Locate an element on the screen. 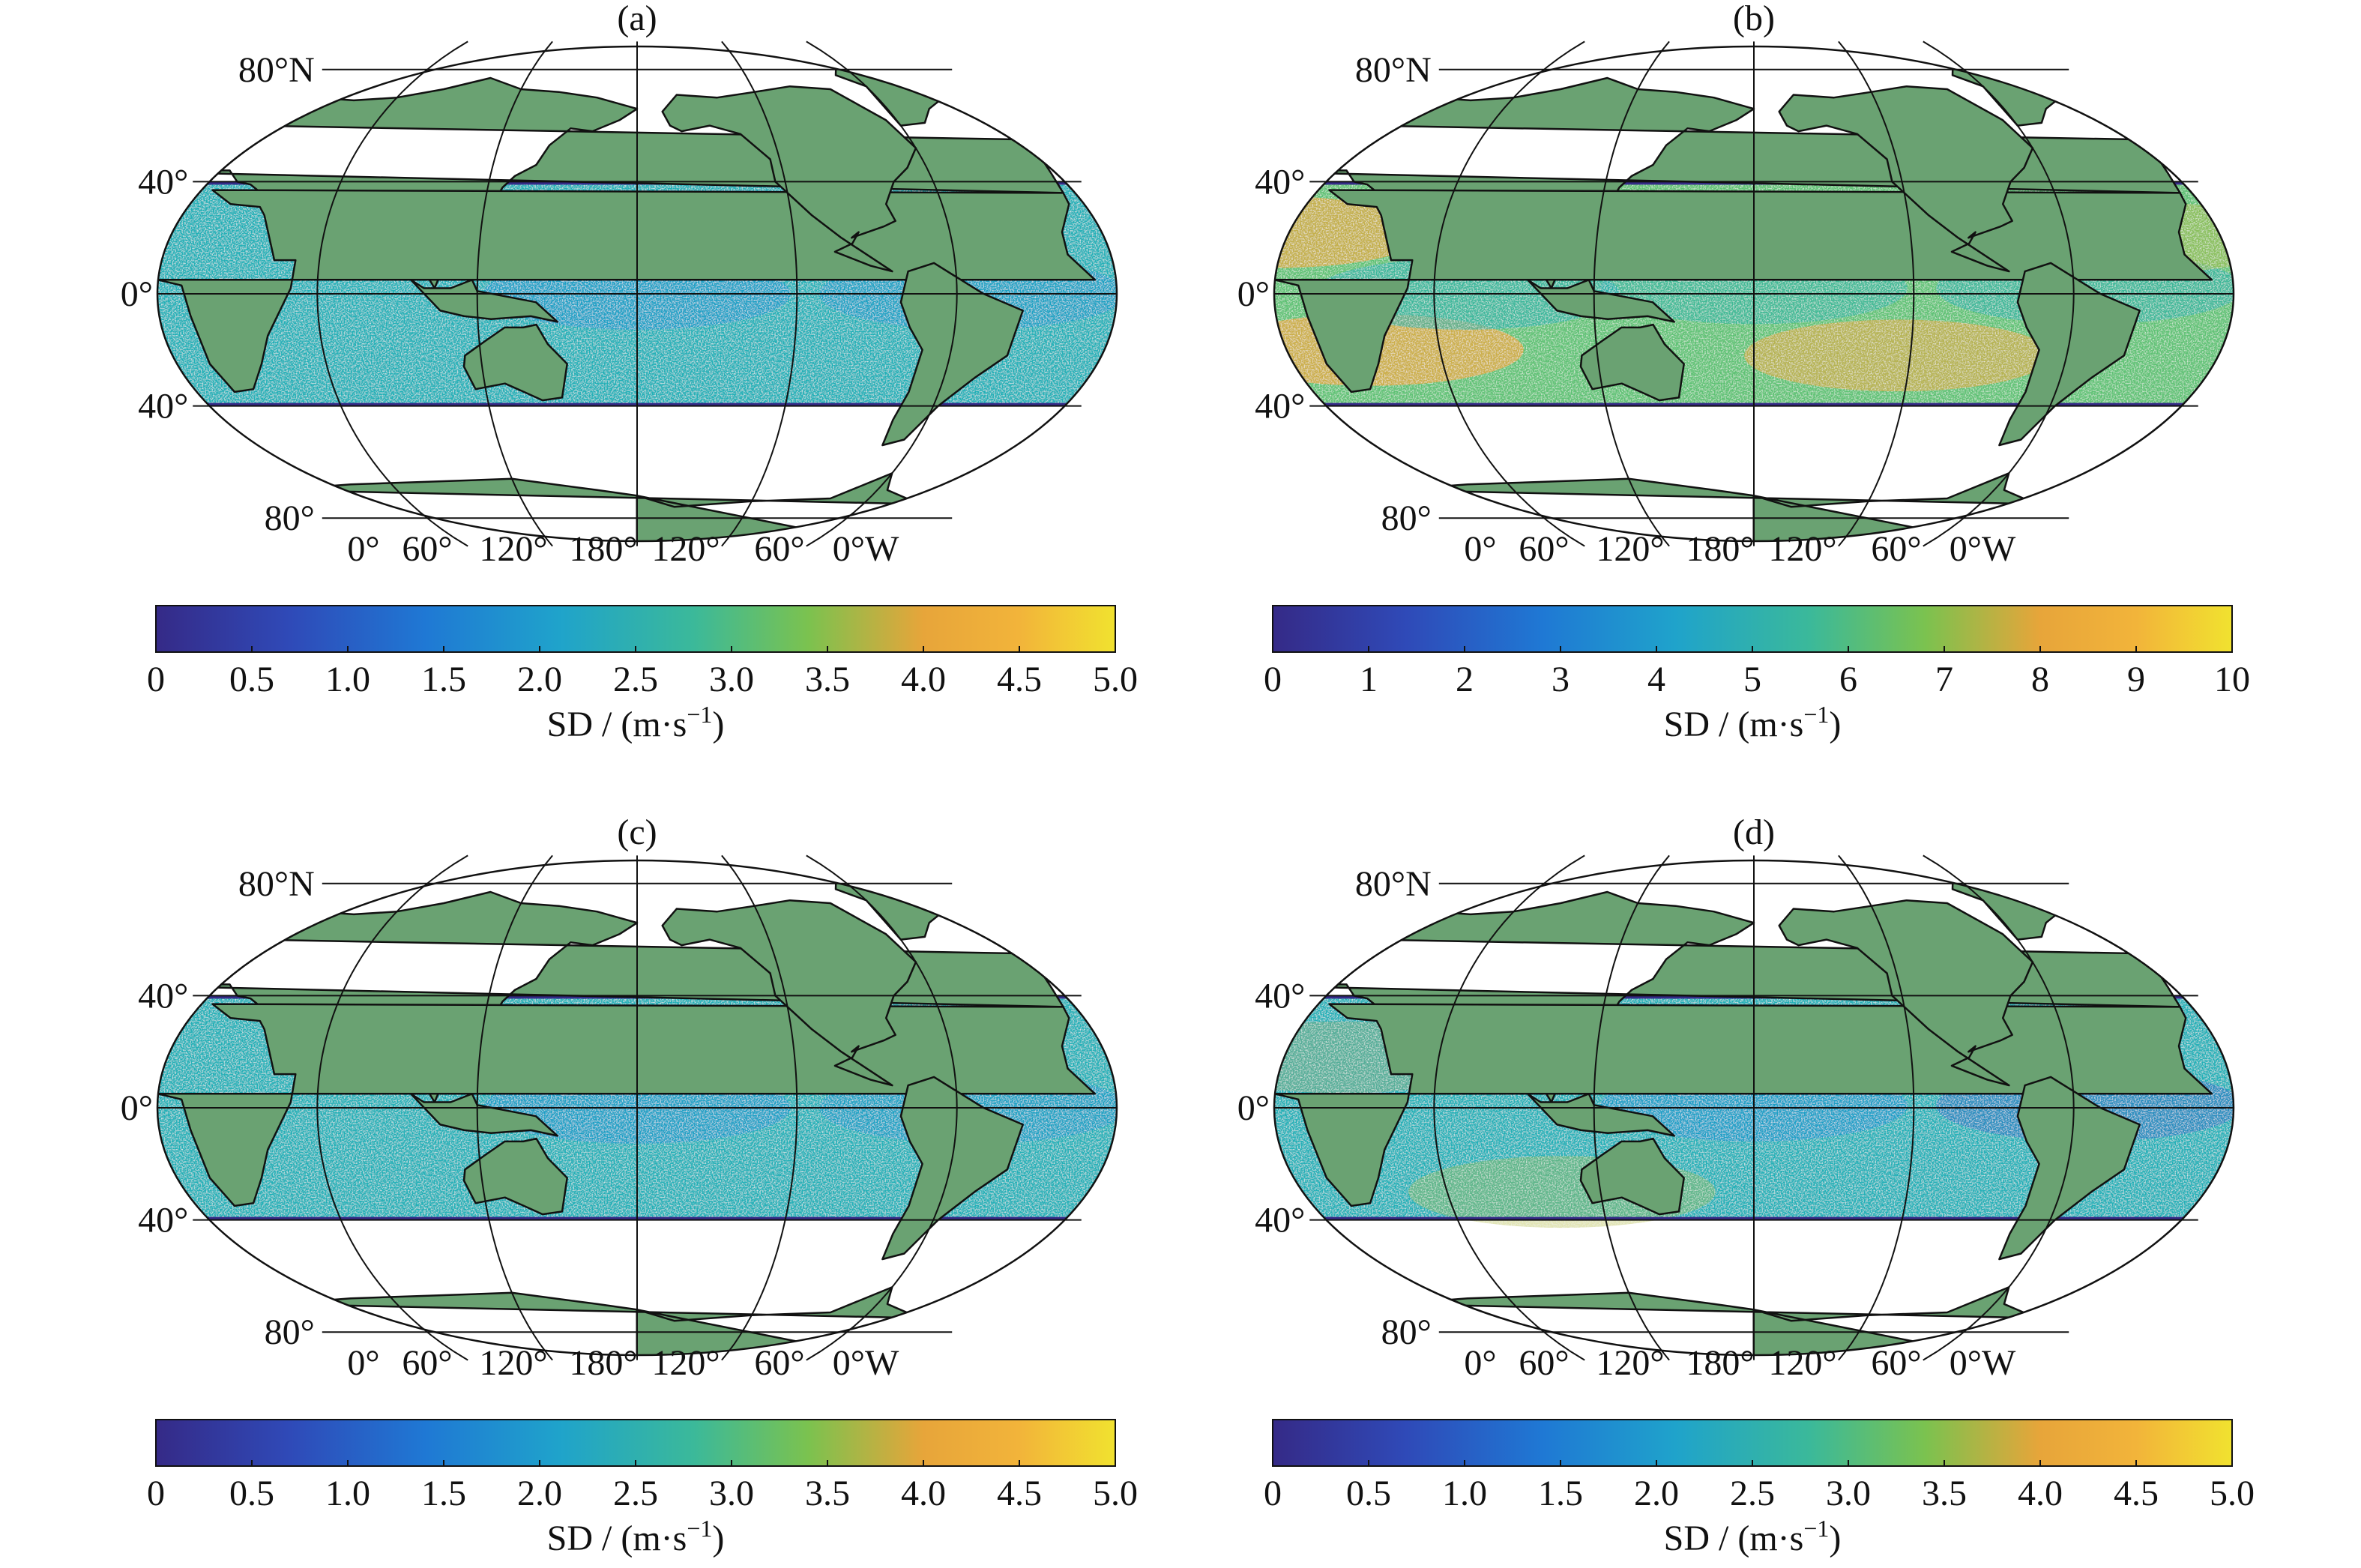 This screenshot has width=2361, height=1568. colorbar-tick-label: 4 is located at coordinates (1656, 679).